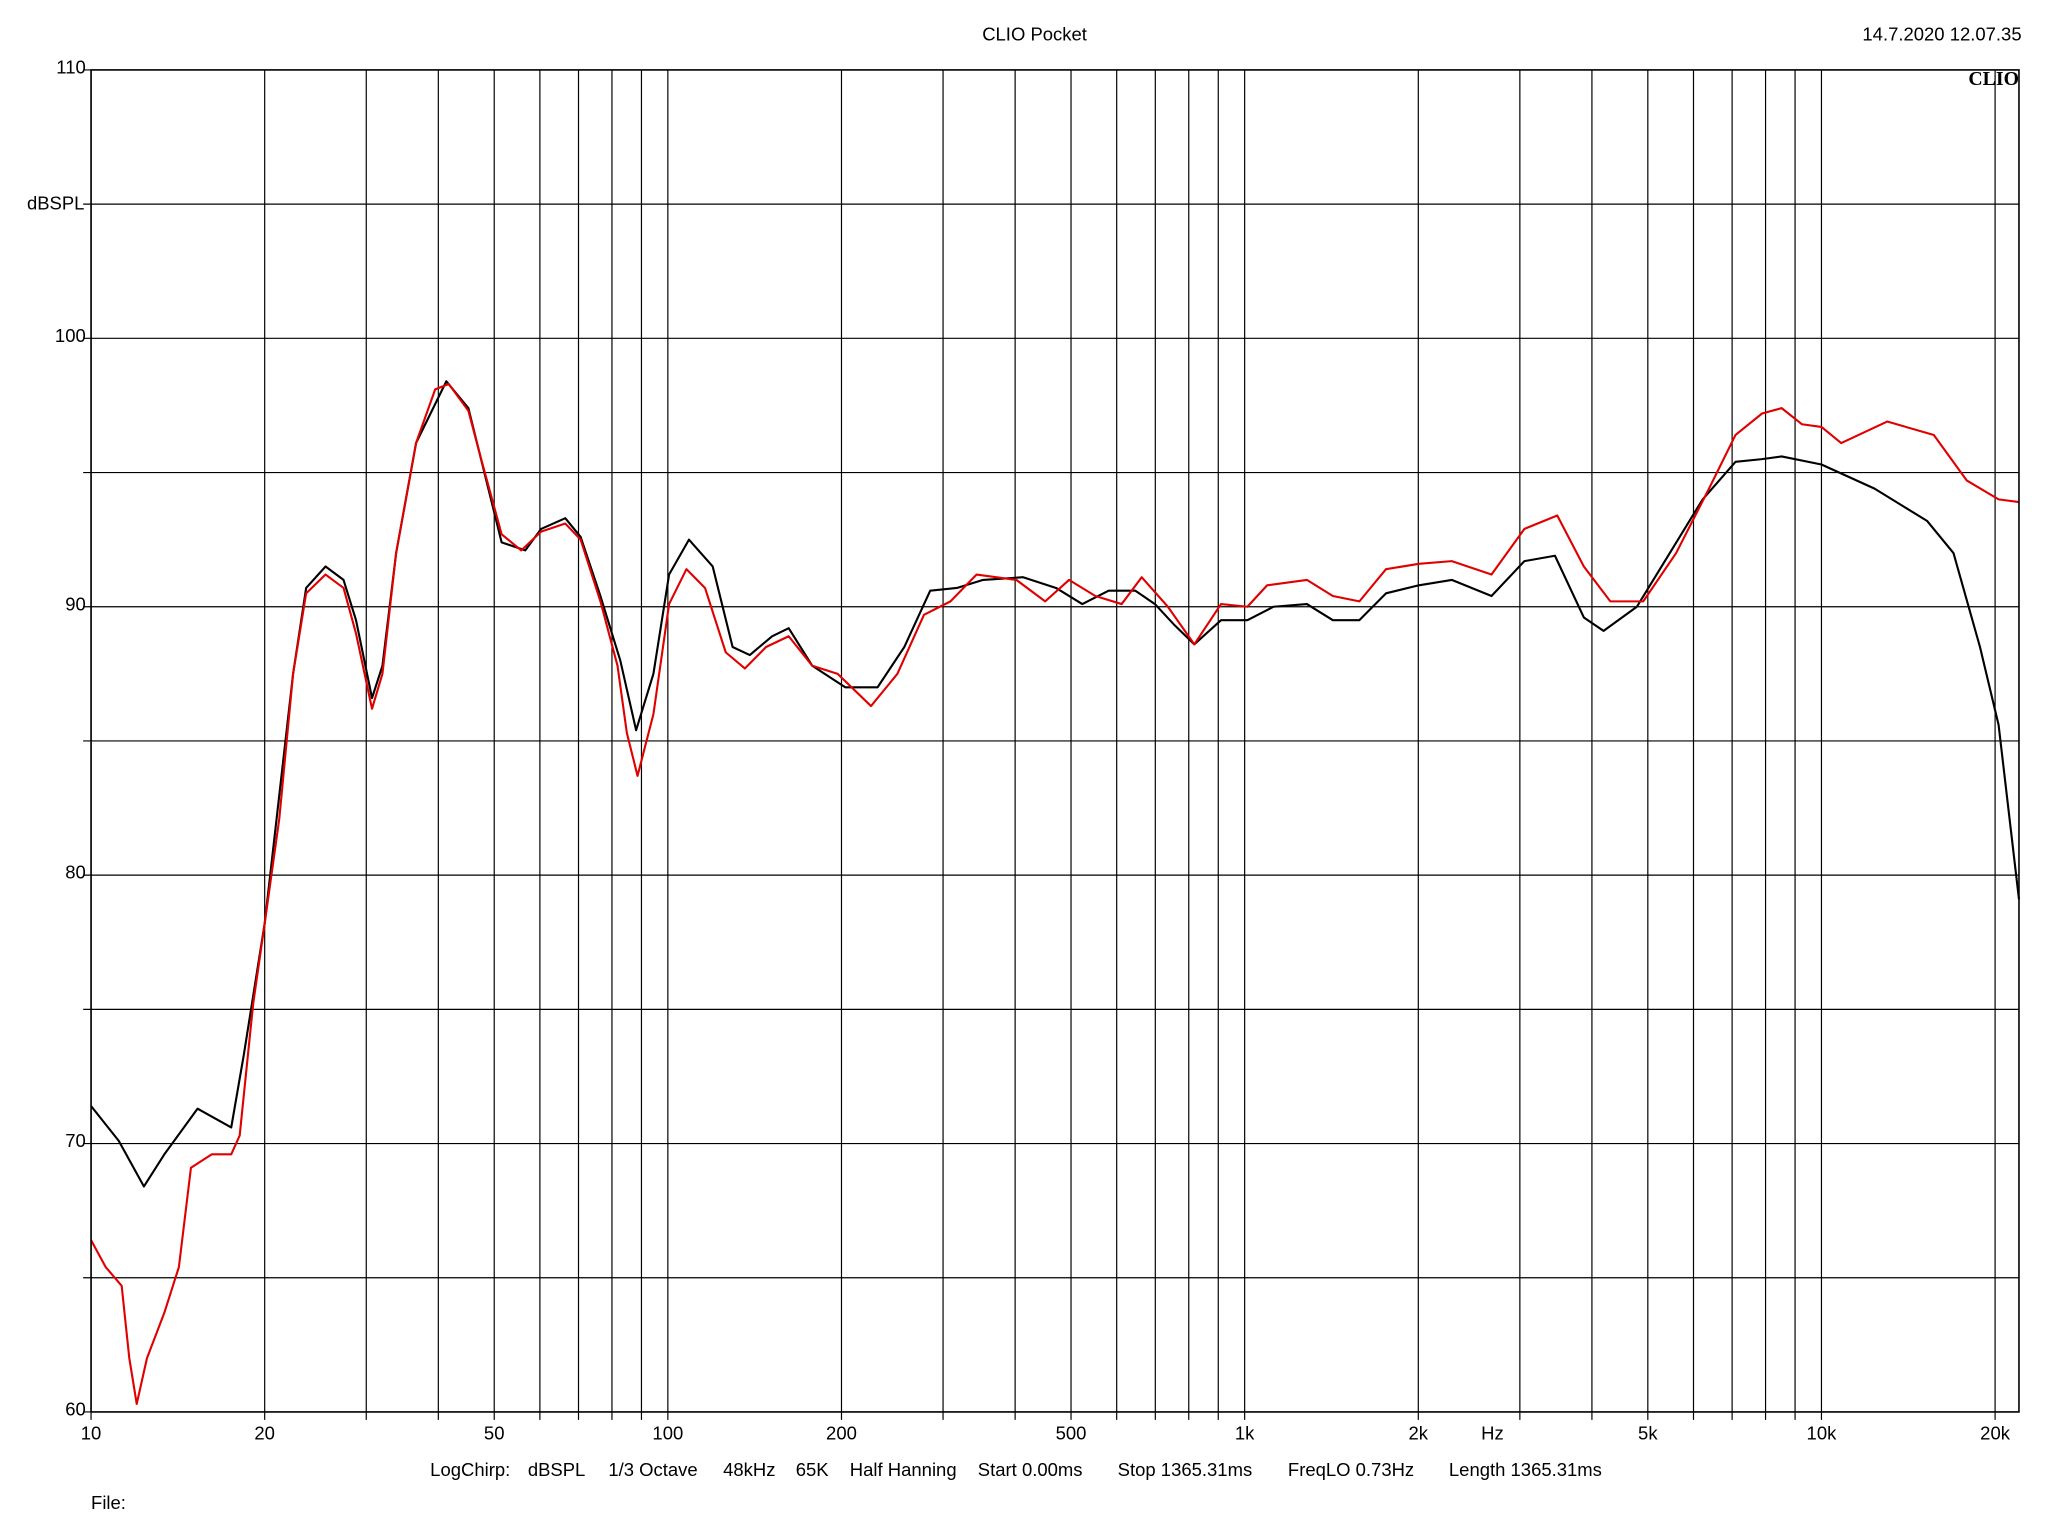  Describe the element at coordinates (70, 66) in the screenshot. I see `y-tick-label: 110` at that location.